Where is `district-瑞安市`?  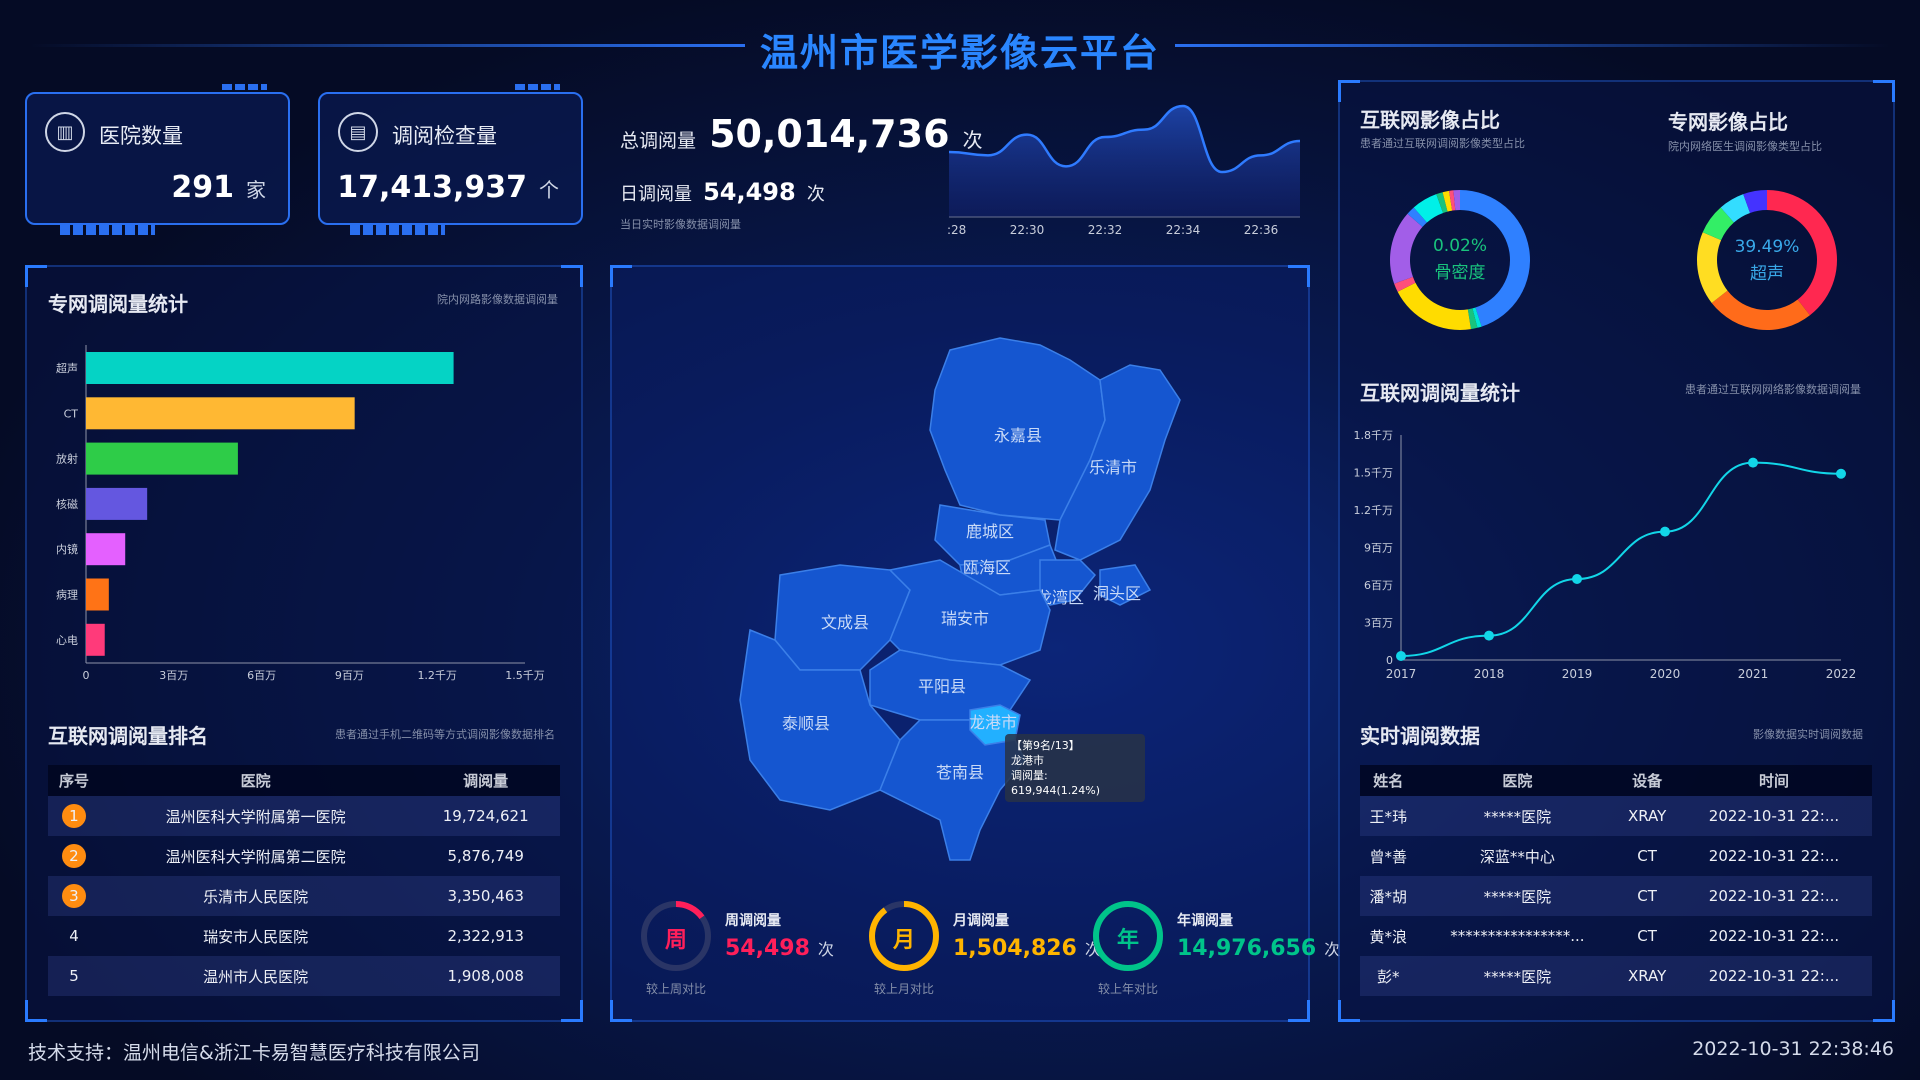 district-瑞安市 is located at coordinates (969, 612).